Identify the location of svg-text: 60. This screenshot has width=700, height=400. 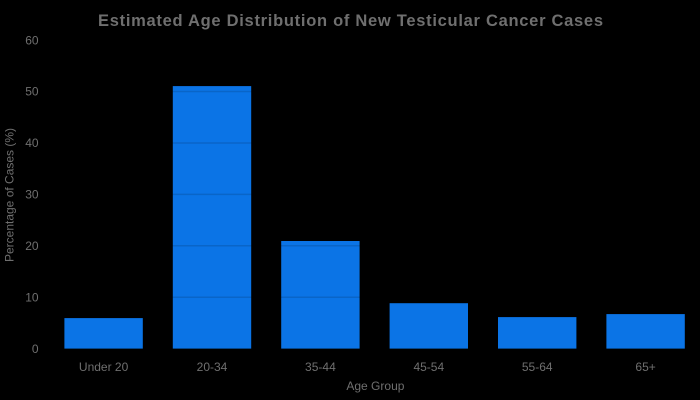
(32, 40).